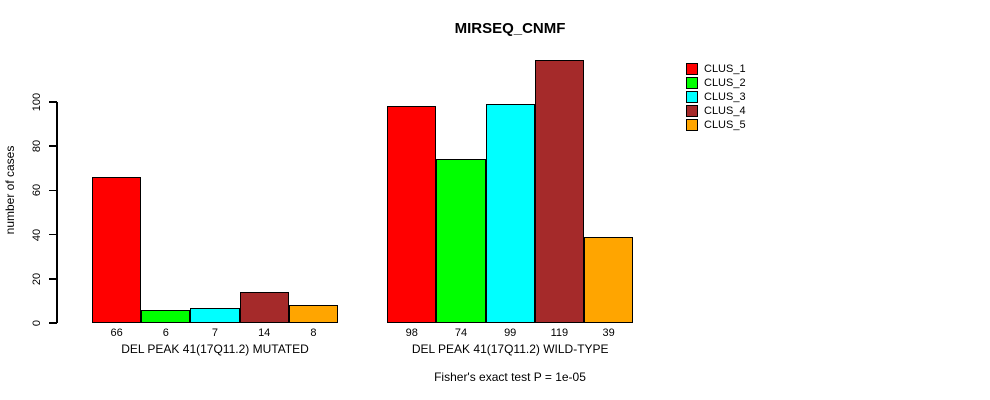 This screenshot has height=400, width=990. I want to click on bar-value-label: 74, so click(461, 333).